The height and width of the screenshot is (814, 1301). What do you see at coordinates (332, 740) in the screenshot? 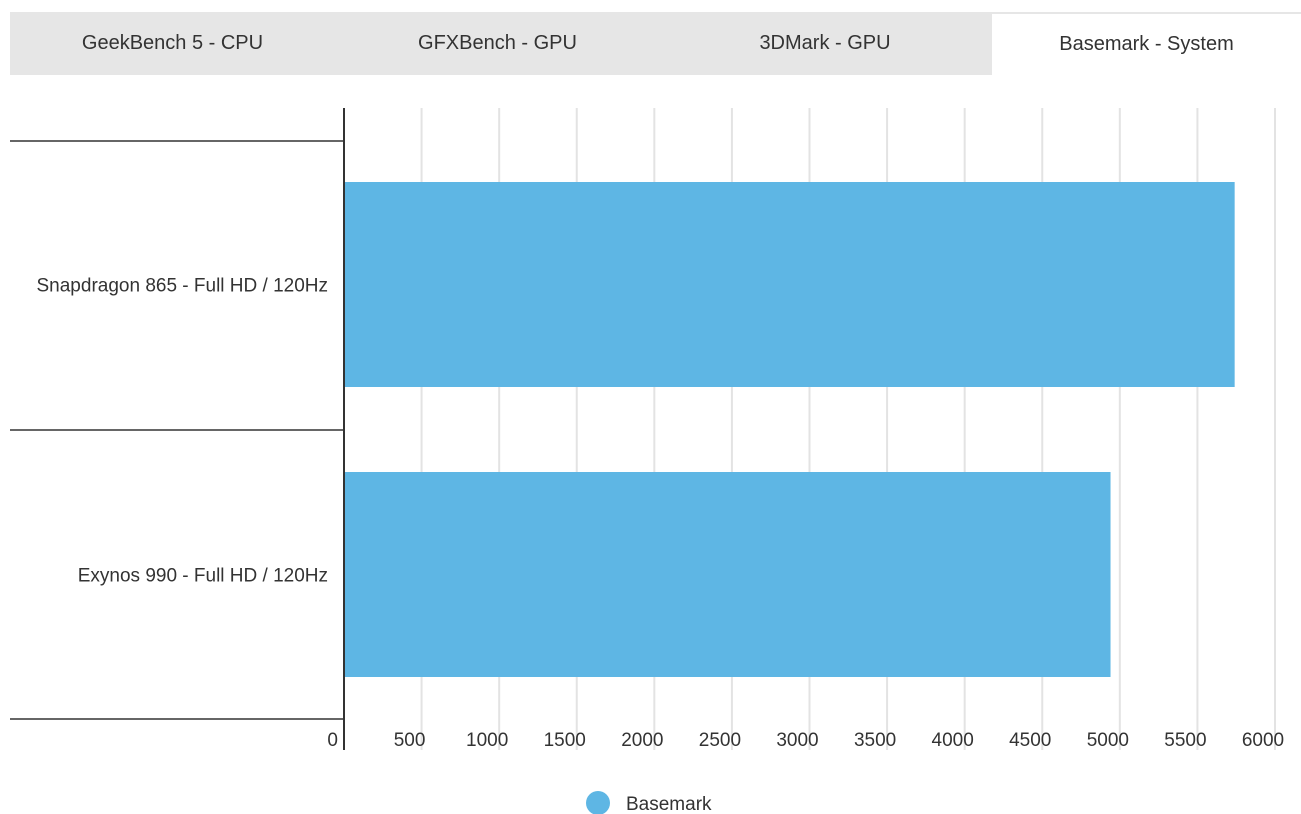
I see `x-tick-label-0: 0` at bounding box center [332, 740].